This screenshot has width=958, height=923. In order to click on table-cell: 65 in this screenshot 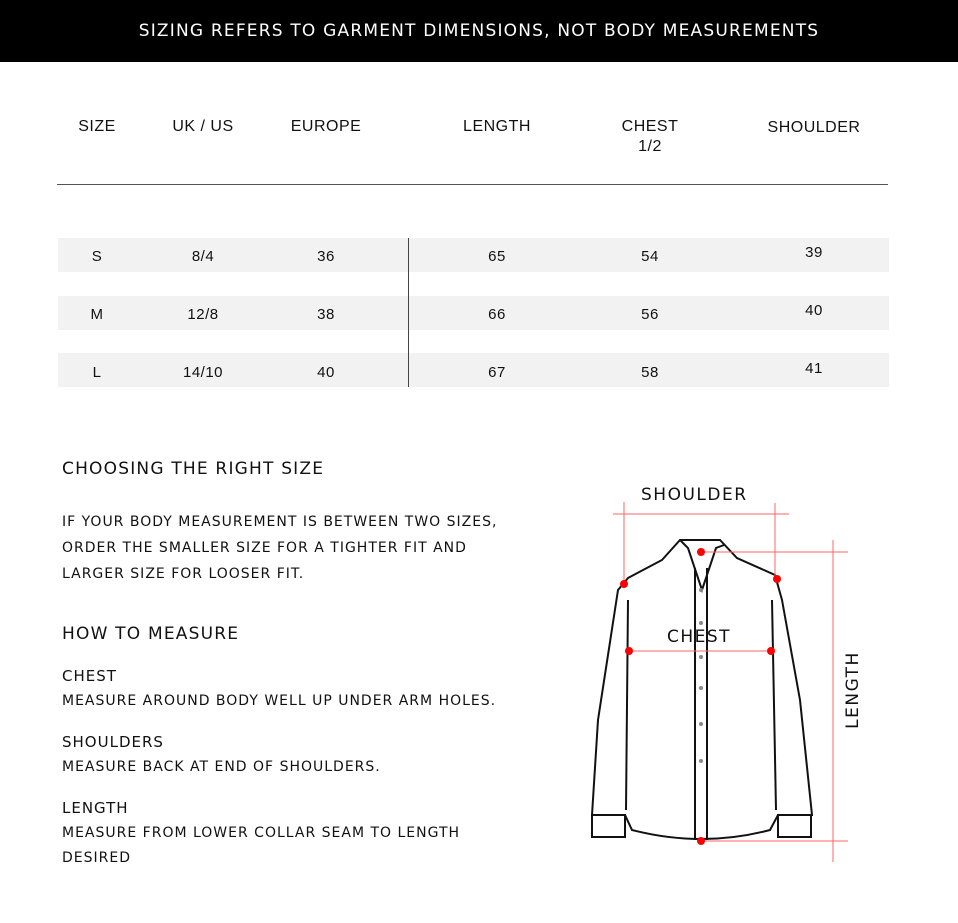, I will do `click(497, 256)`.